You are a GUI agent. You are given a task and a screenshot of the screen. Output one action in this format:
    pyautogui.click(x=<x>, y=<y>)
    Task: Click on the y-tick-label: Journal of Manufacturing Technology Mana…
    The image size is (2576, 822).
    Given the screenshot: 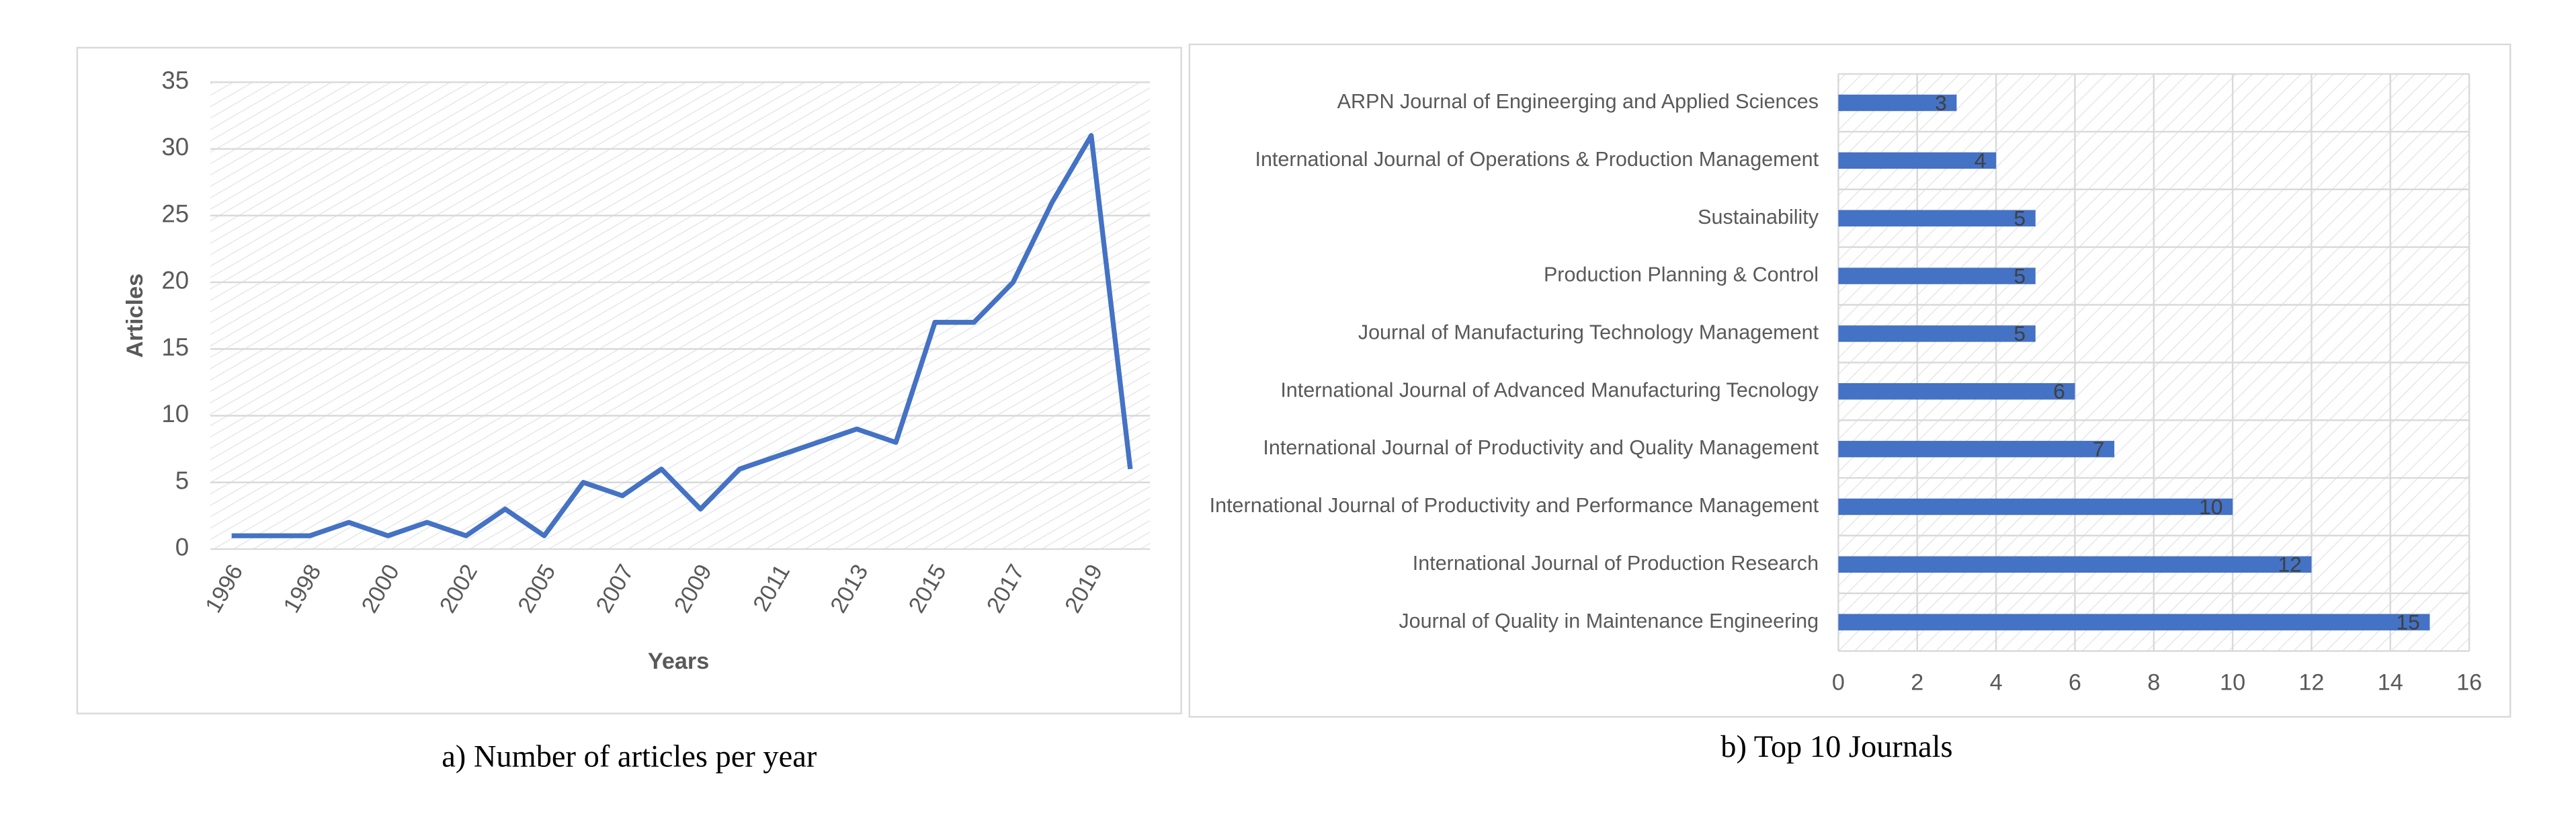 What is the action you would take?
    pyautogui.click(x=1589, y=332)
    